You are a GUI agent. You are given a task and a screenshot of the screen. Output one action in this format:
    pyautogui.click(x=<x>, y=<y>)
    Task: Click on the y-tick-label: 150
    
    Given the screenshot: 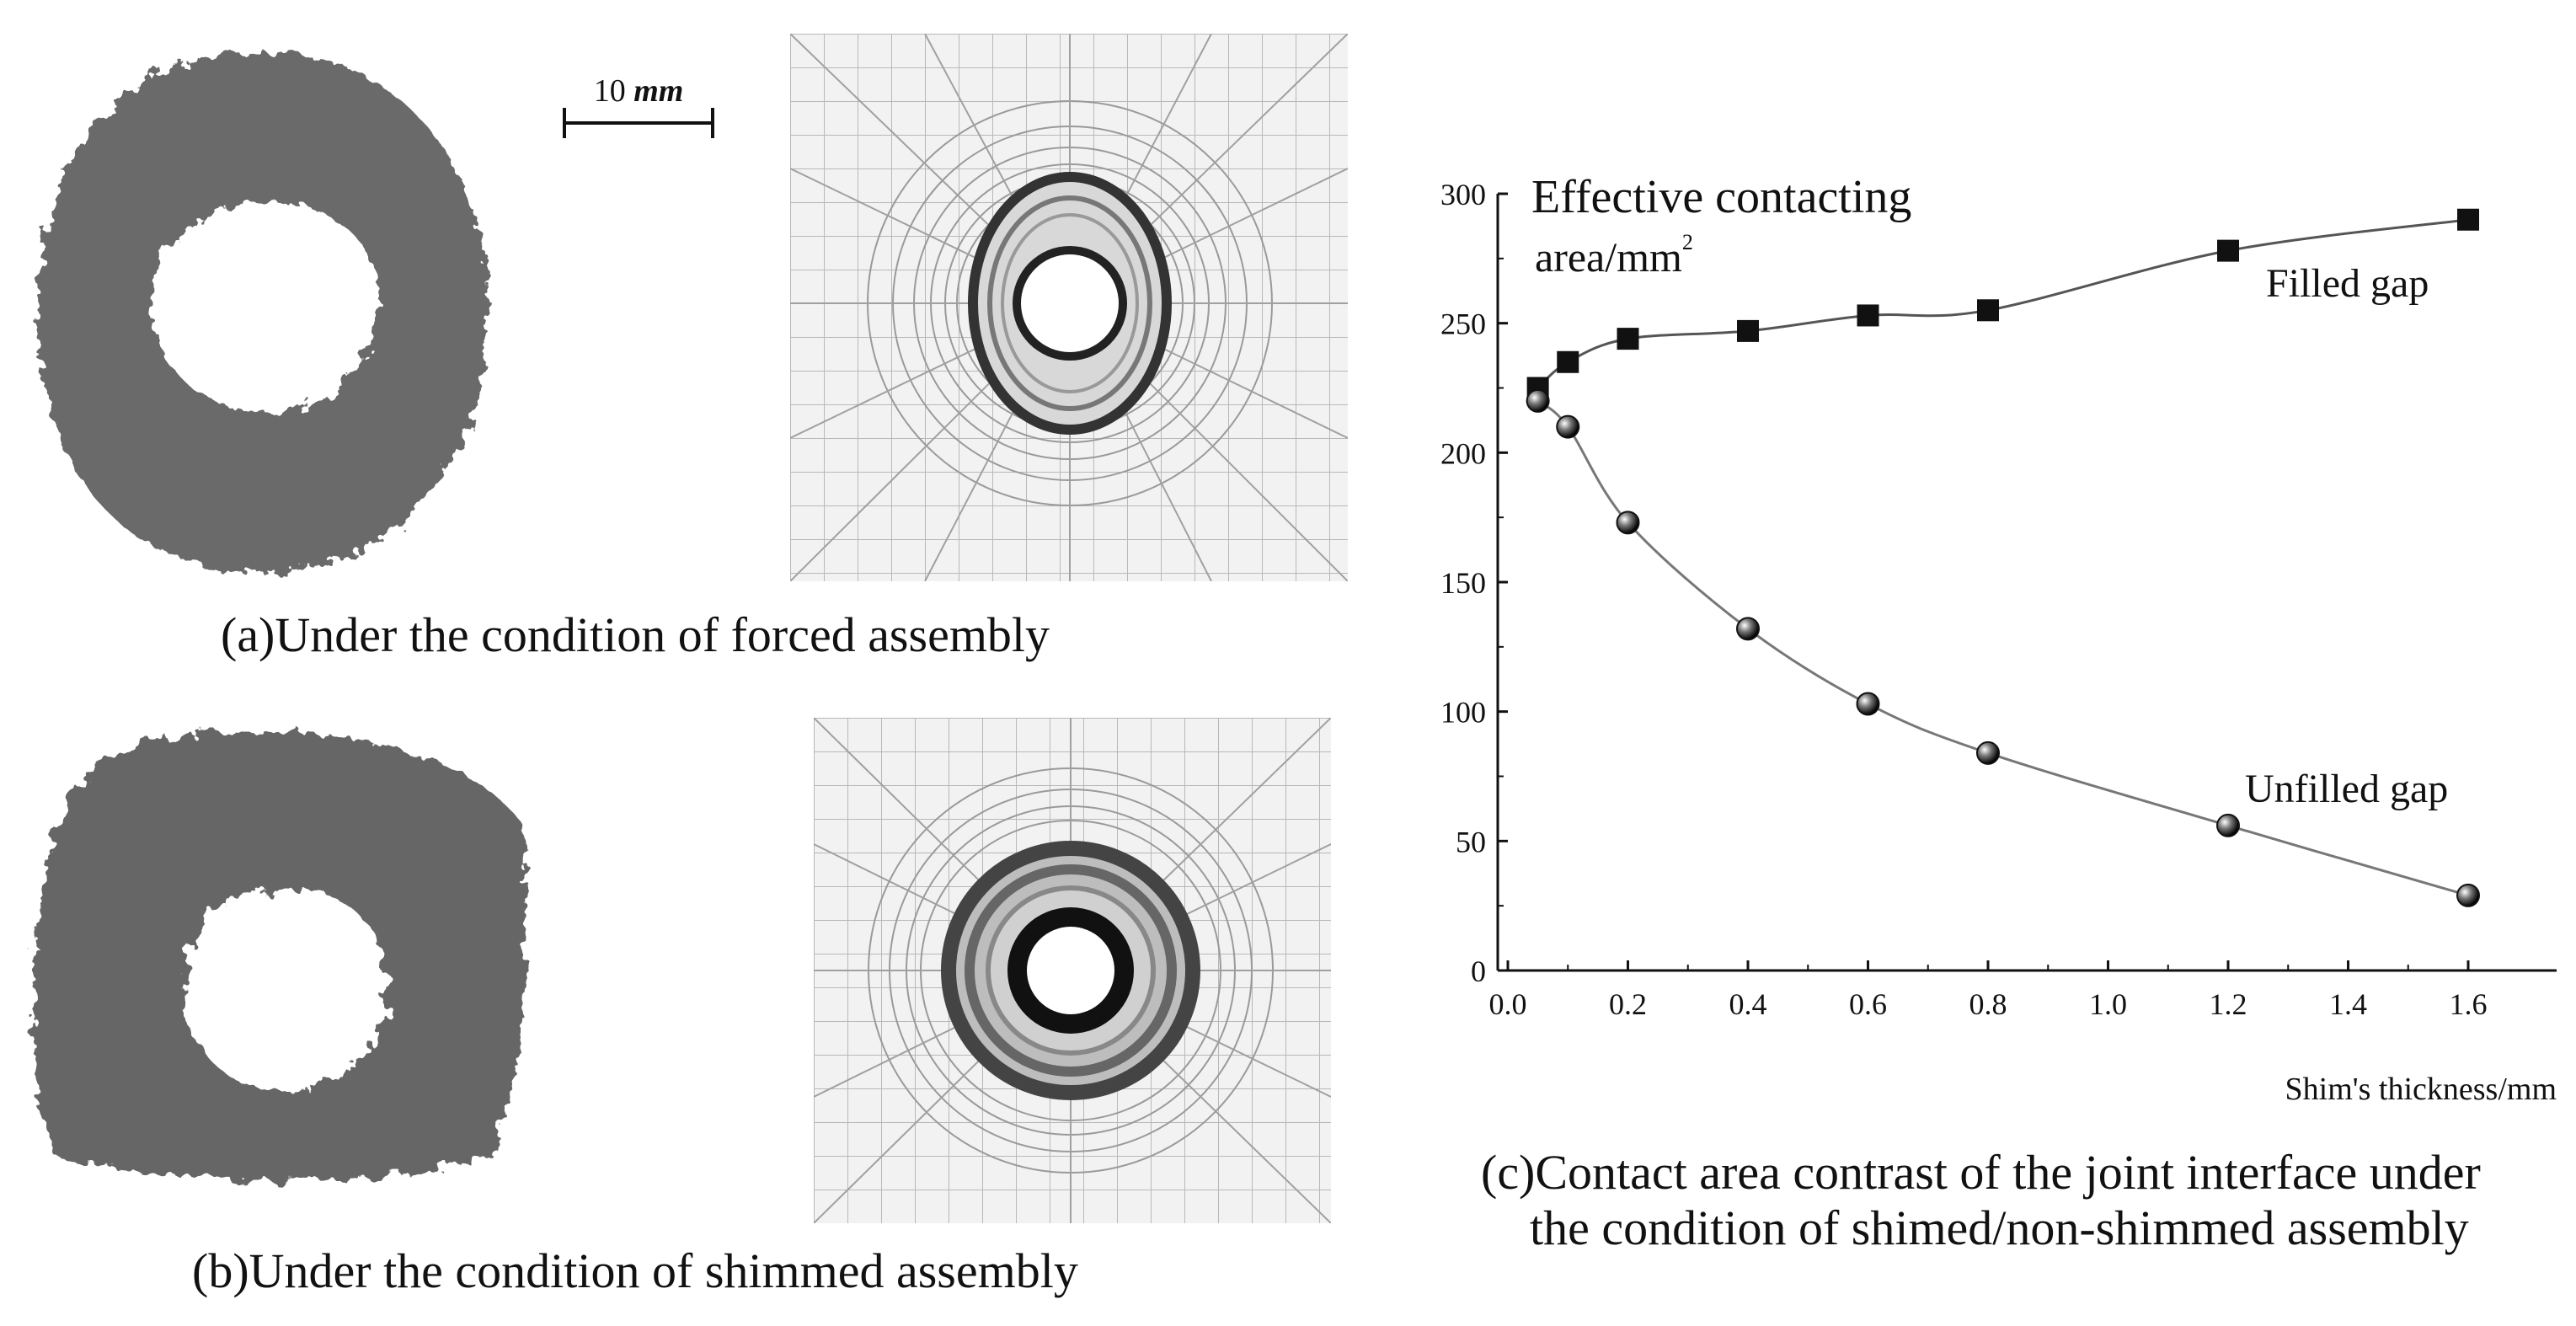 What is the action you would take?
    pyautogui.click(x=1463, y=583)
    